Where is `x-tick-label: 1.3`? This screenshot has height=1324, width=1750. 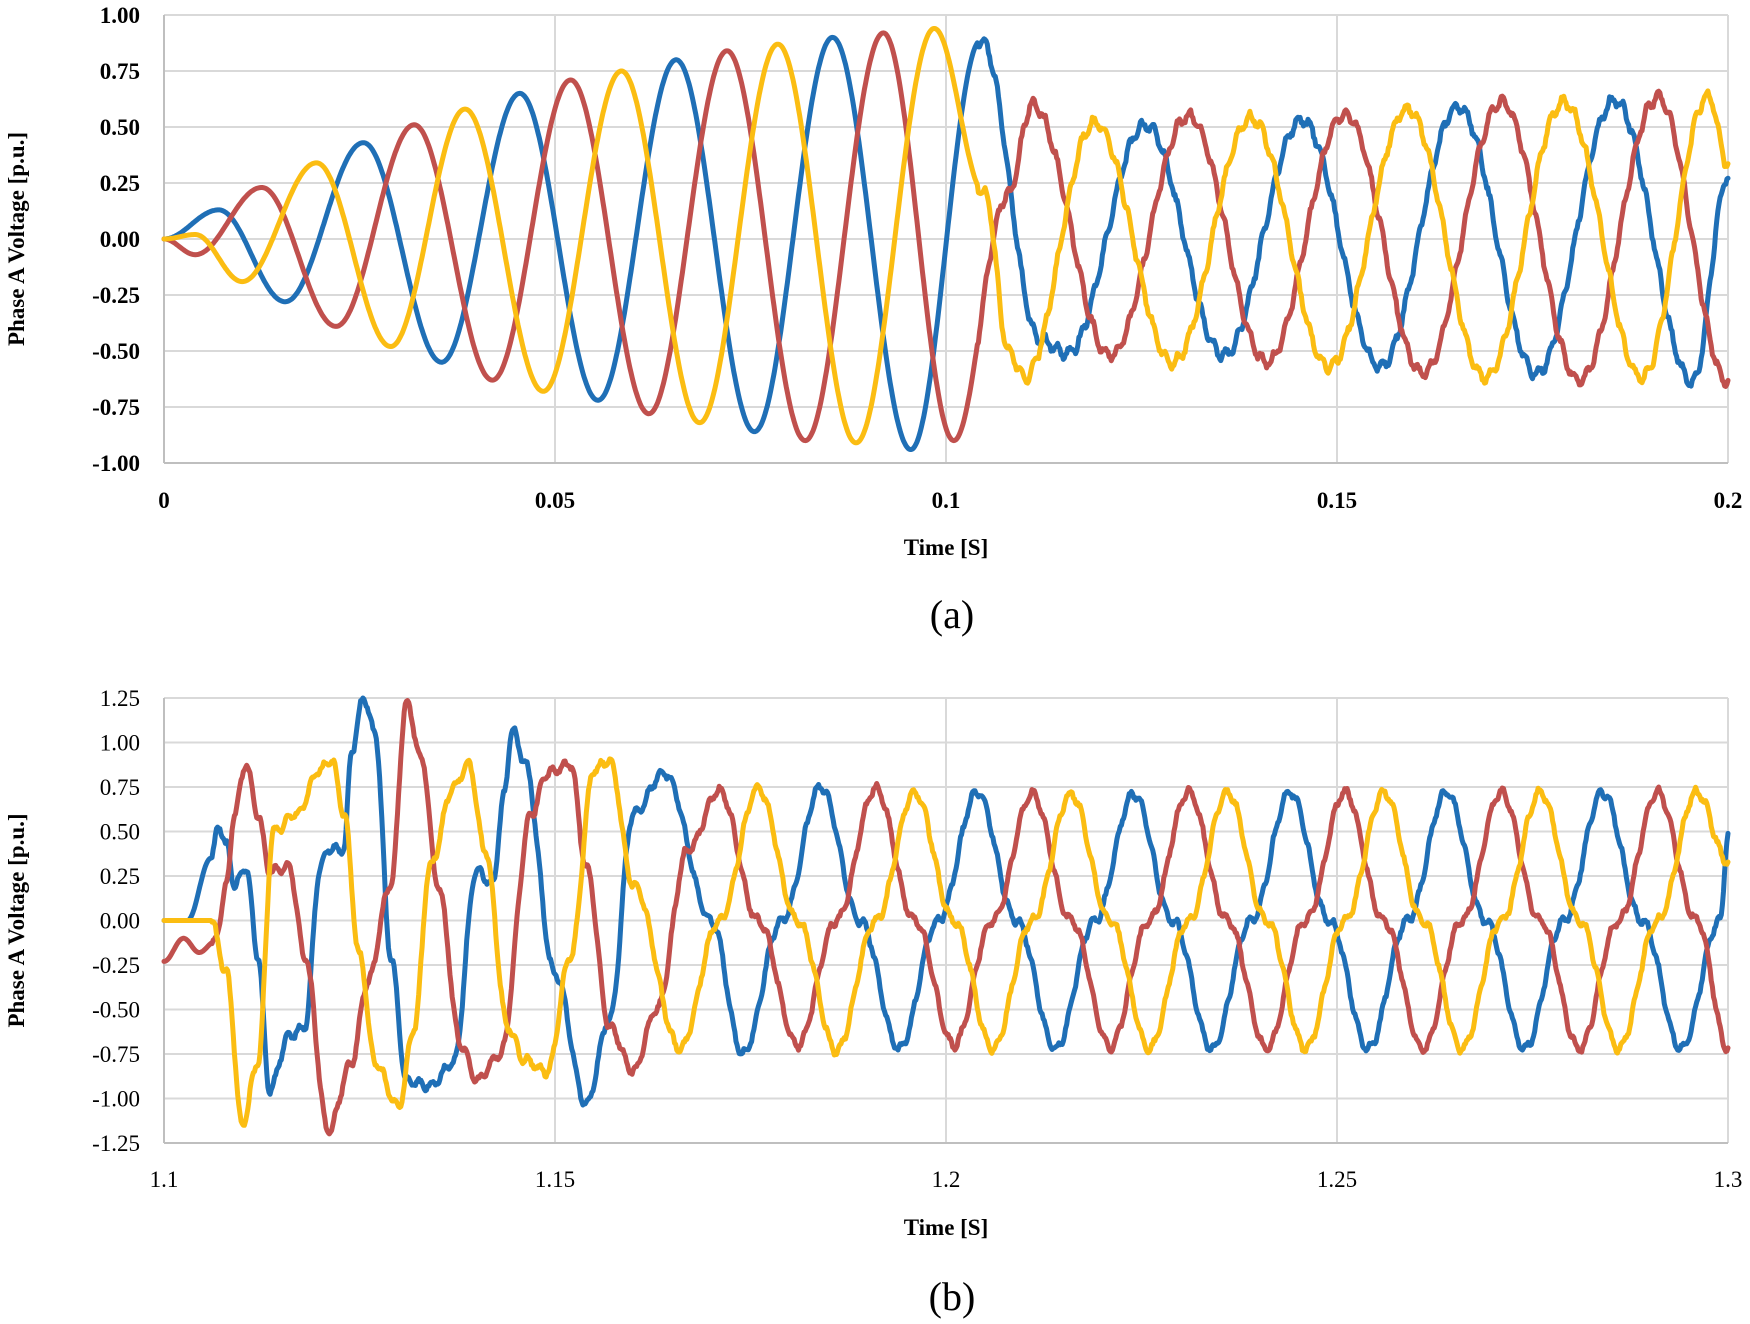 x-tick-label: 1.3 is located at coordinates (1728, 1179).